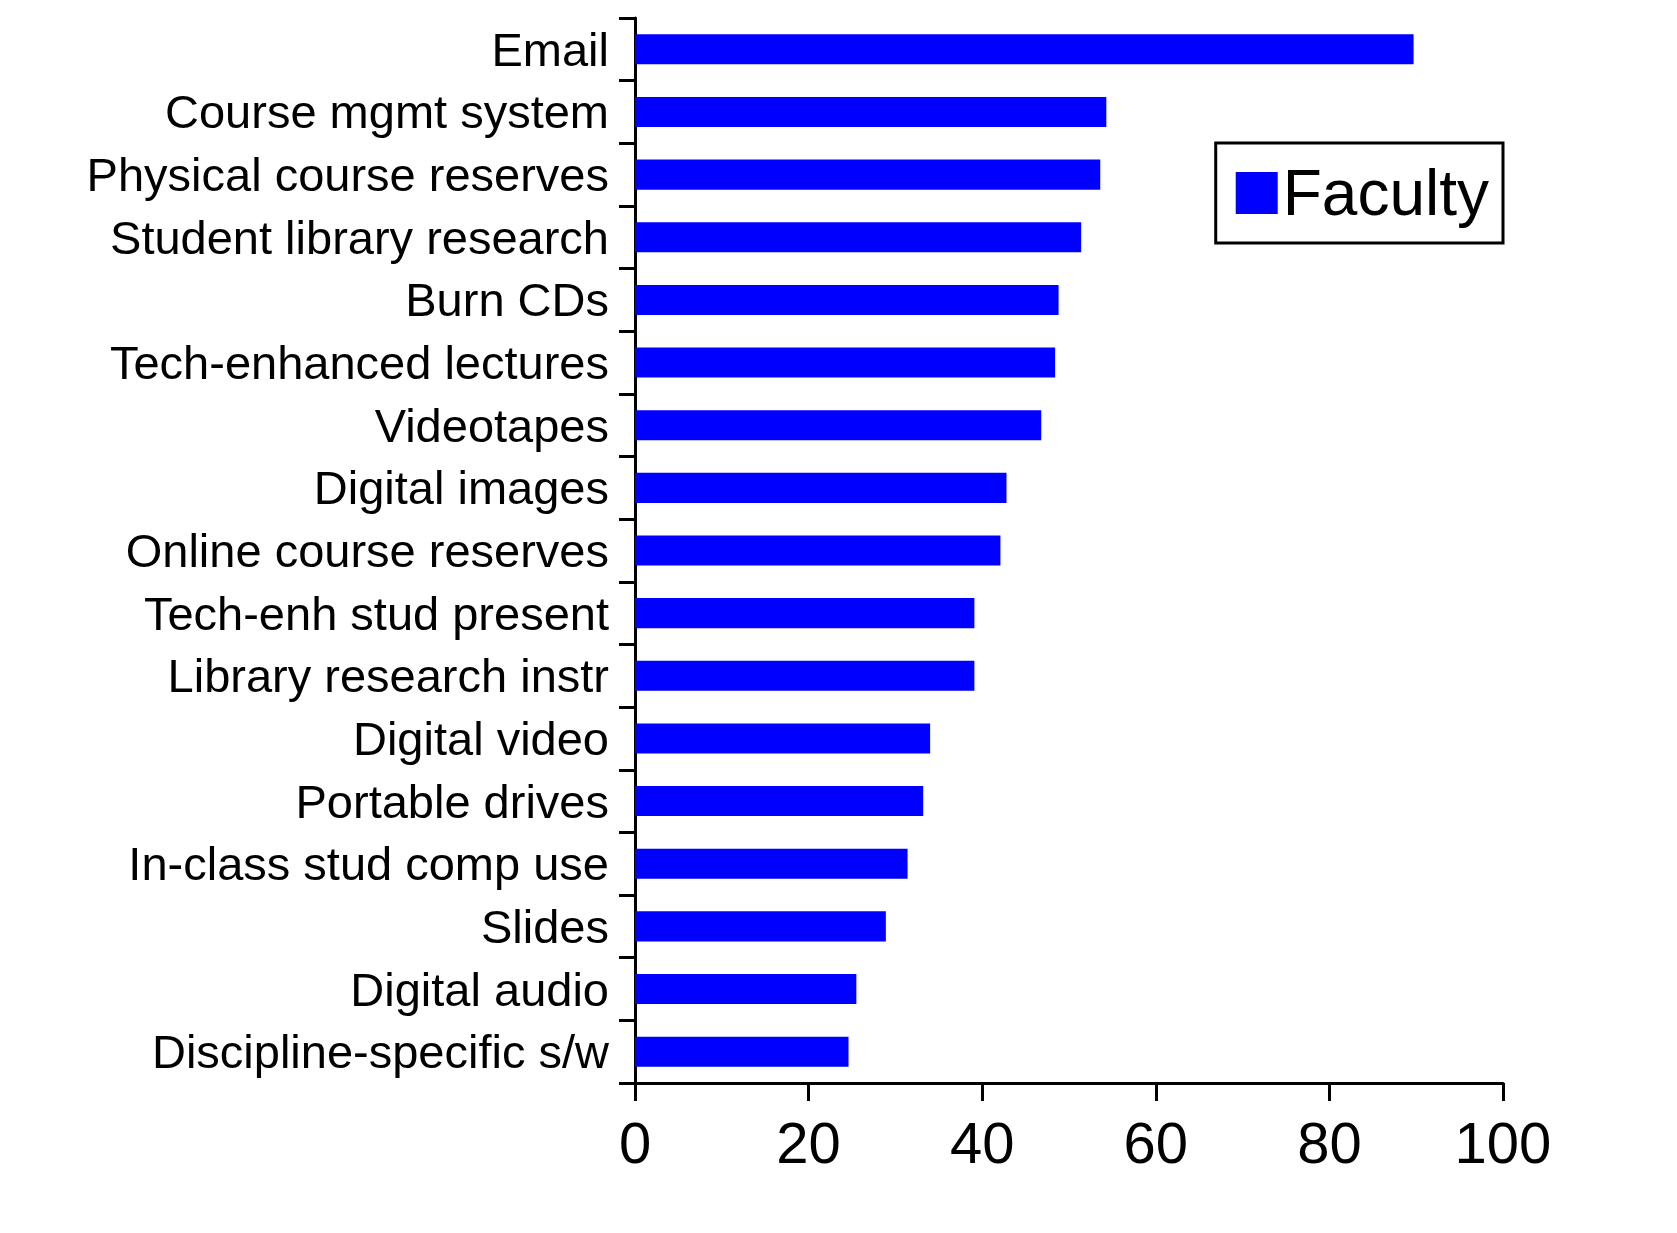 This screenshot has height=1233, width=1677. Describe the element at coordinates (982, 1142) in the screenshot. I see `x-tick-label: 40` at that location.